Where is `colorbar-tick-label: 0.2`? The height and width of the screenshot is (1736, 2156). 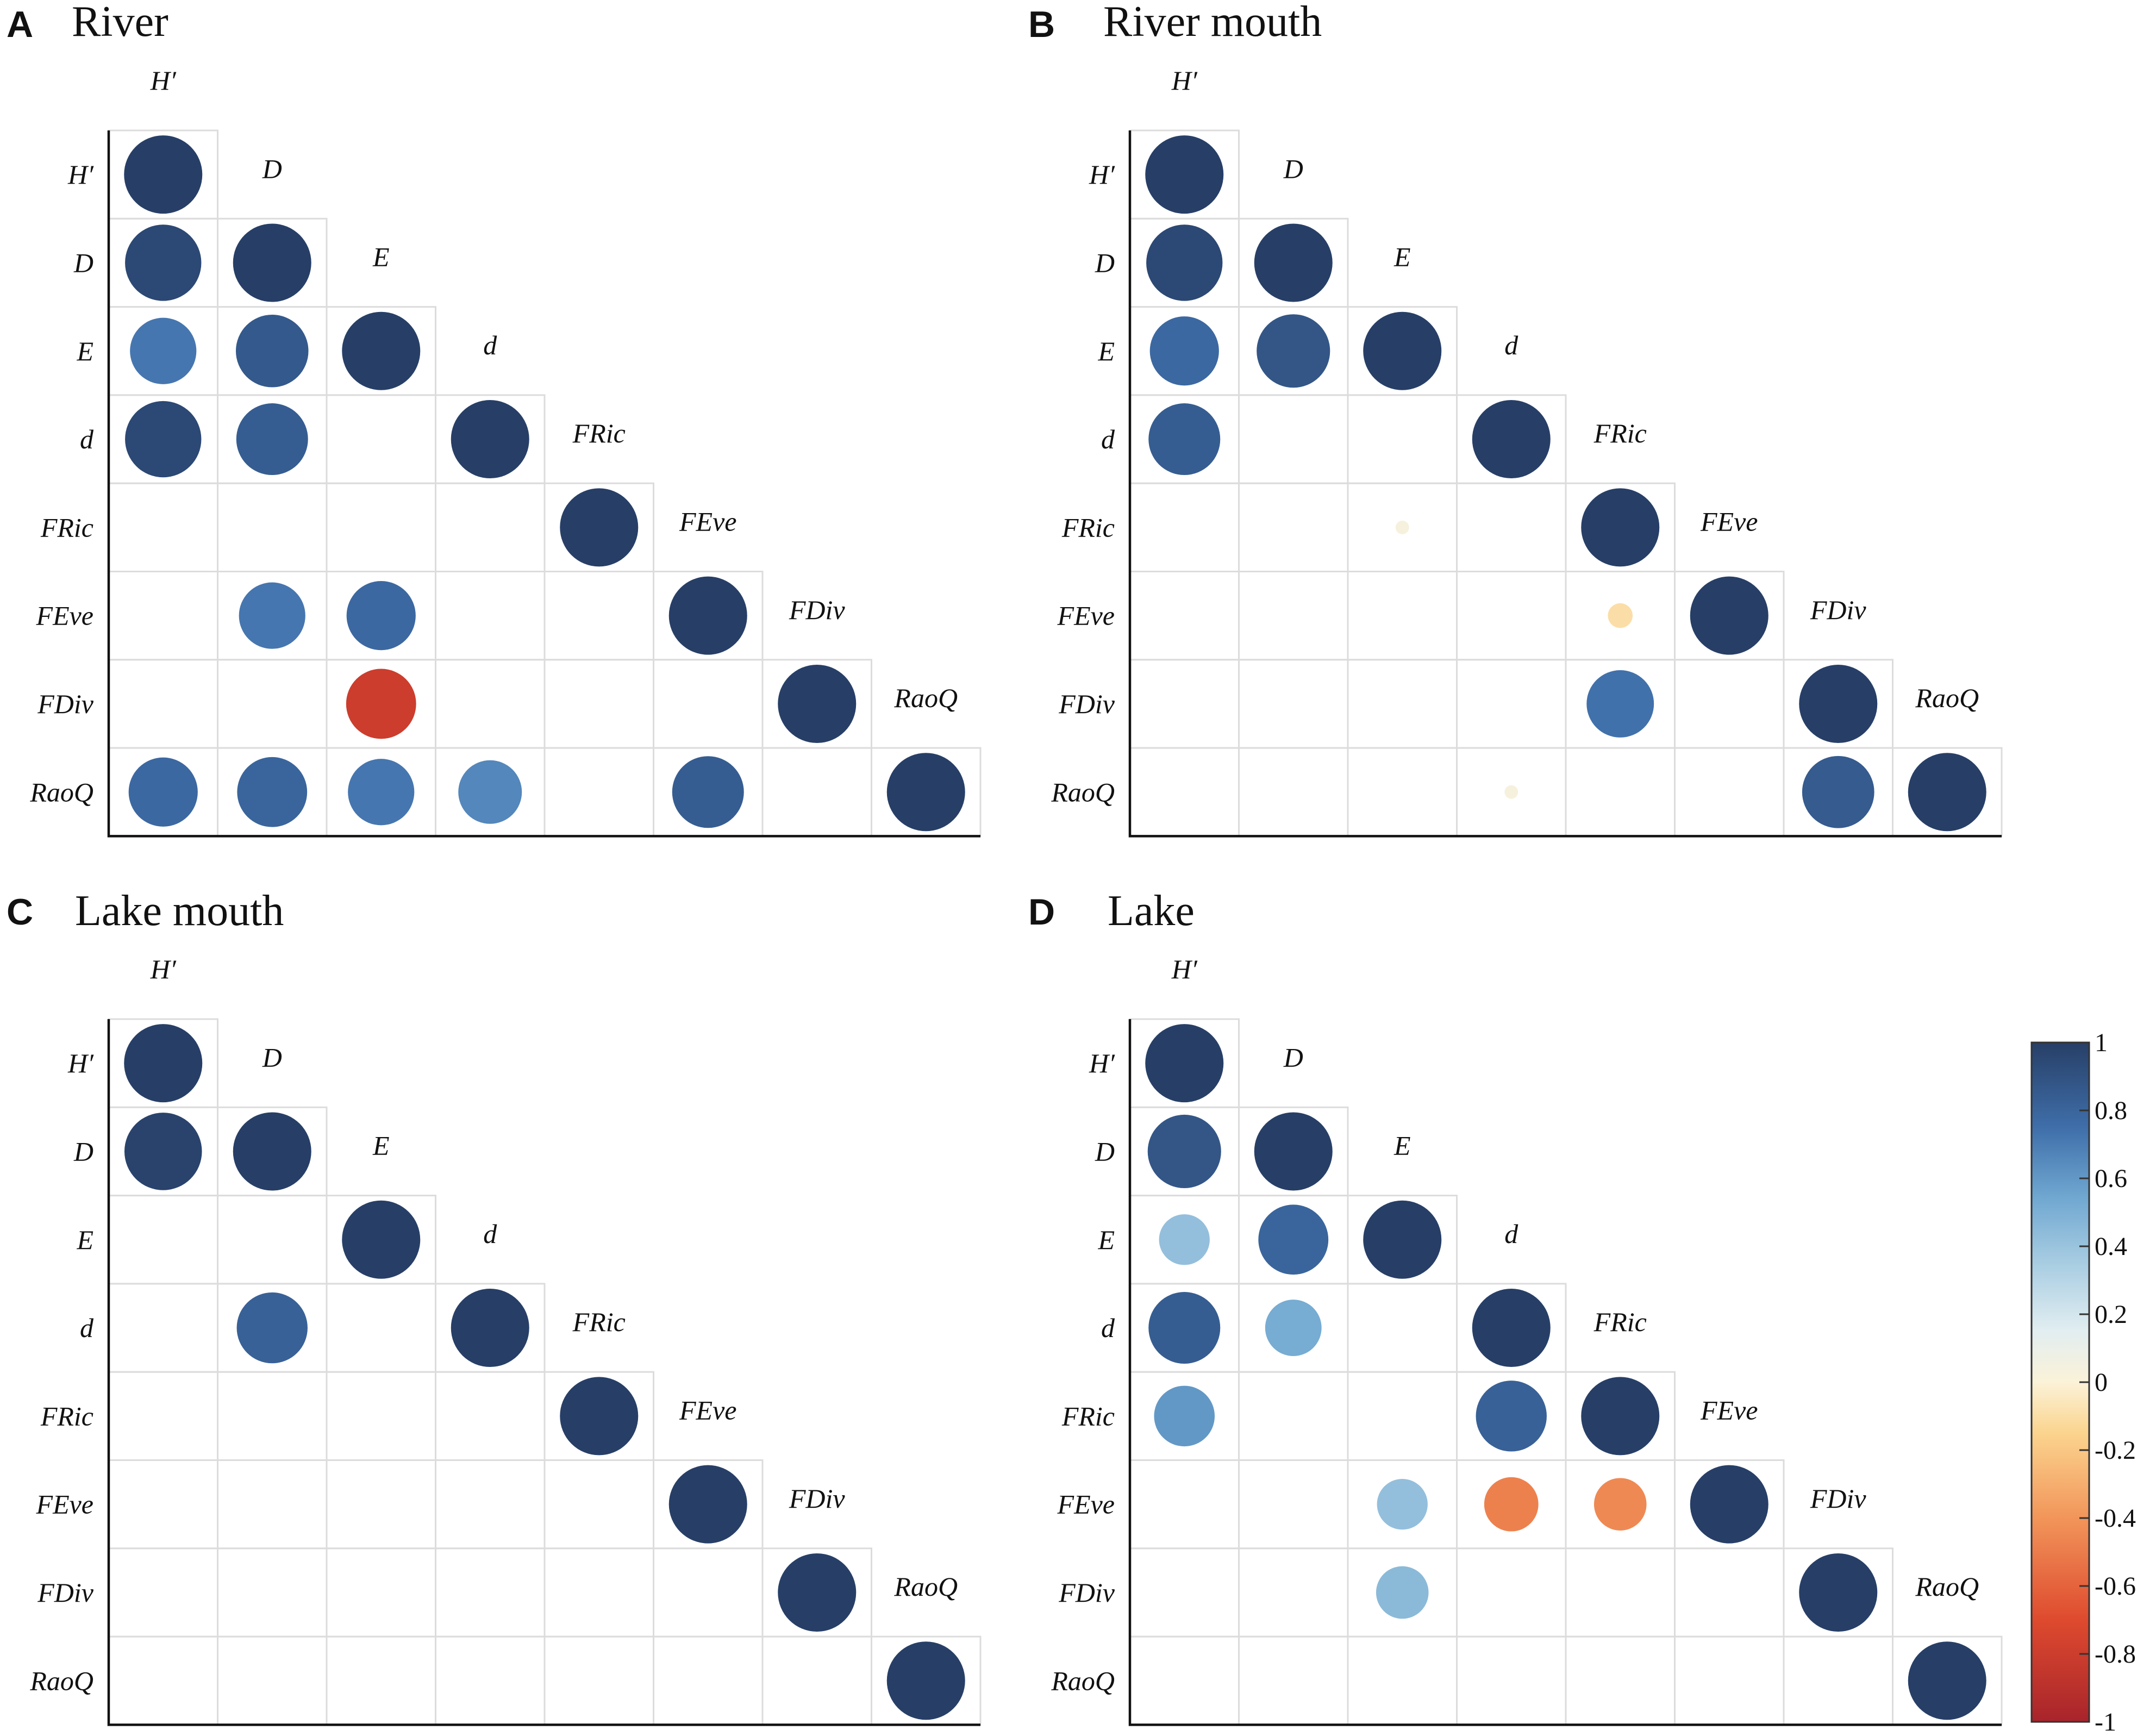
colorbar-tick-label: 0.2 is located at coordinates (2111, 1314).